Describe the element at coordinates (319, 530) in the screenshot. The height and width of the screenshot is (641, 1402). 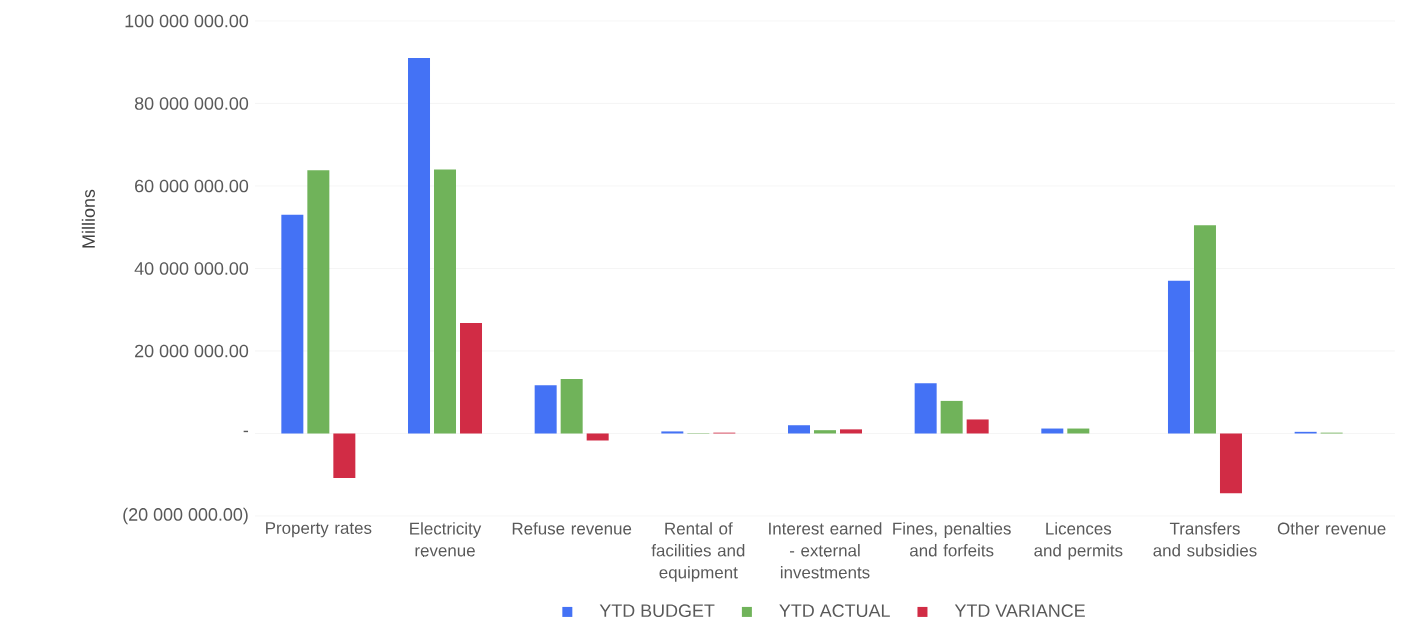
I see `x-tick-label: Property rates` at that location.